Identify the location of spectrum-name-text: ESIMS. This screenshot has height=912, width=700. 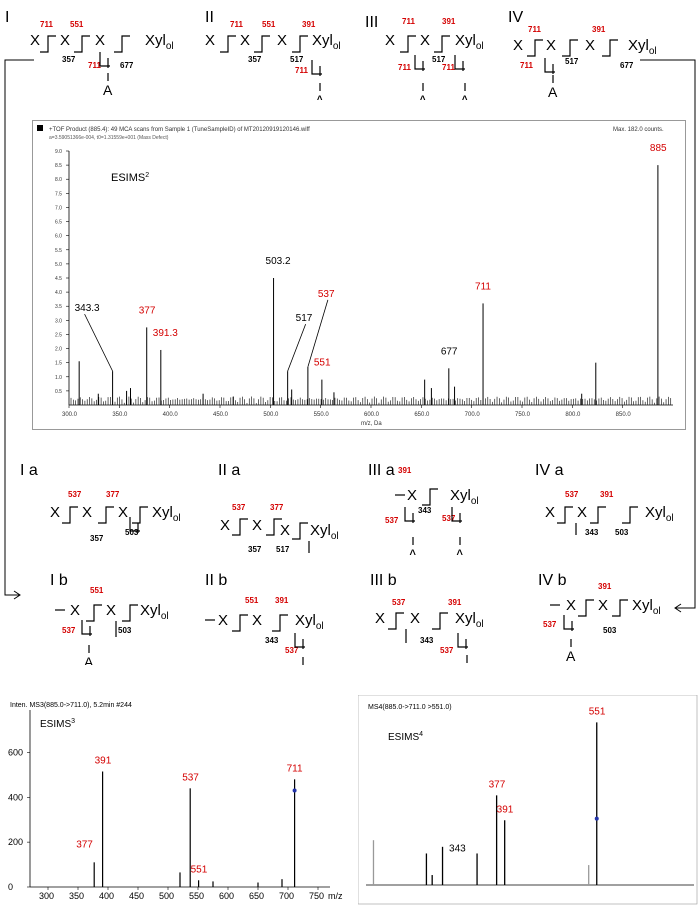
(128, 178).